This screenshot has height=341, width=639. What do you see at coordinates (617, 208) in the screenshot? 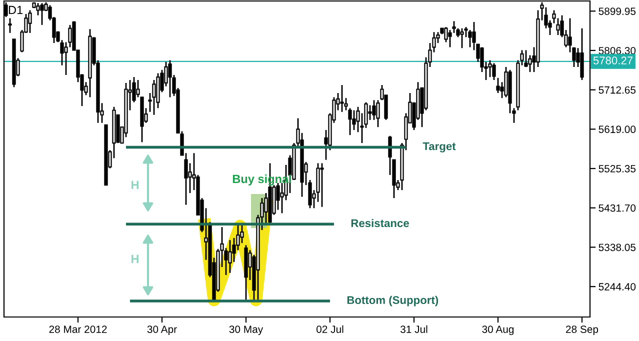
I see `y-tick-label: 5431.70` at bounding box center [617, 208].